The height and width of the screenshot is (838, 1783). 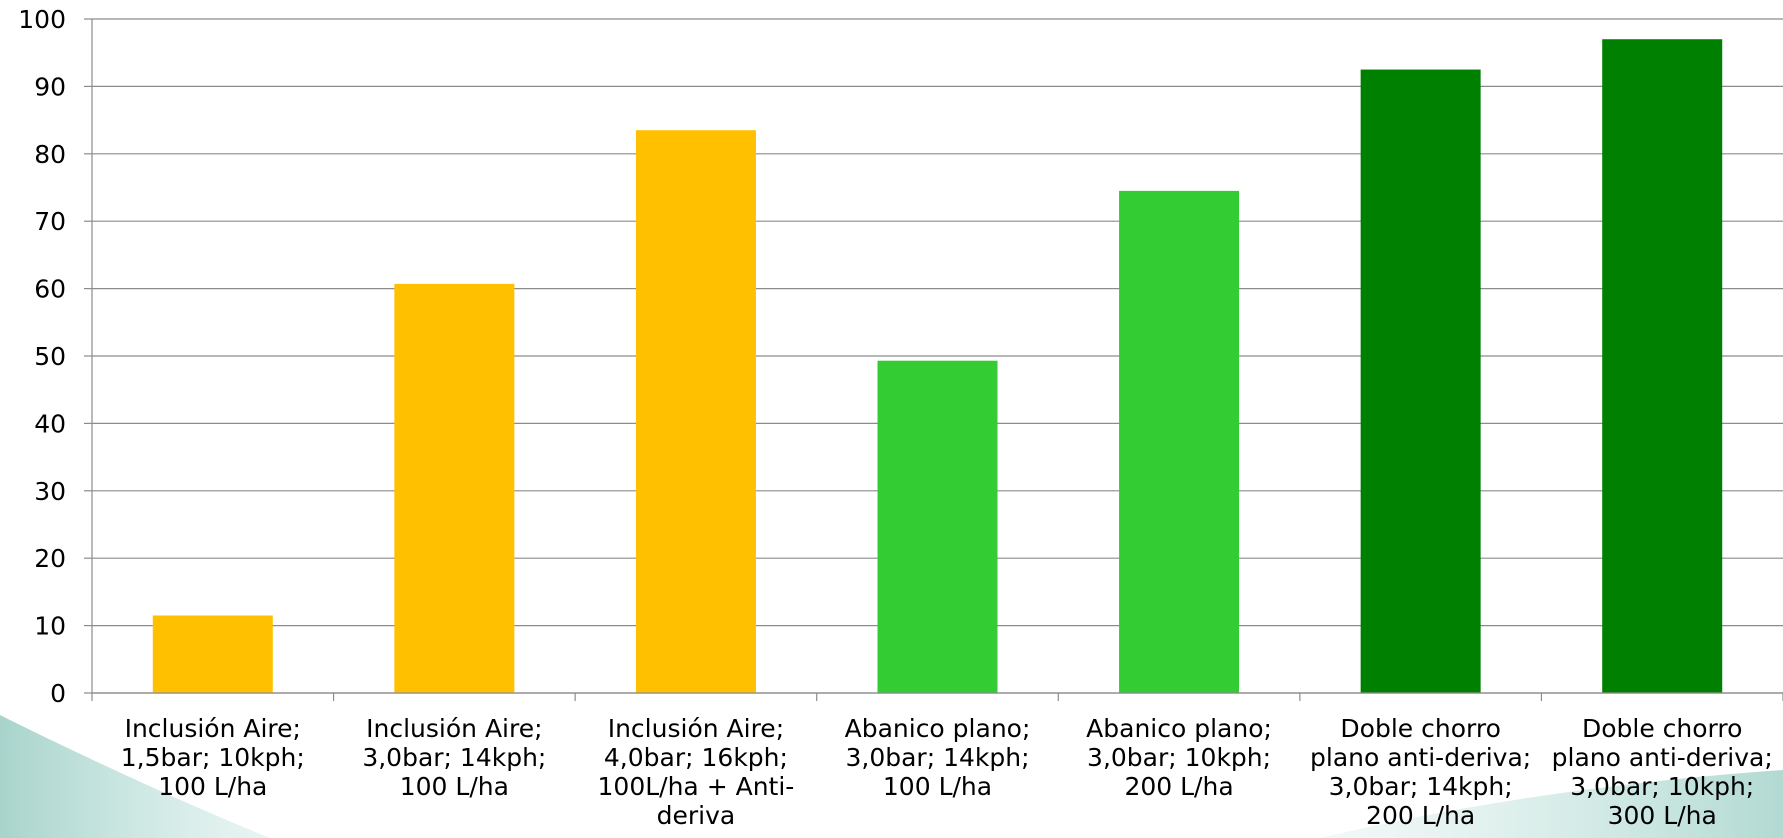 What do you see at coordinates (50, 154) in the screenshot?
I see `y-tick-label: 80` at bounding box center [50, 154].